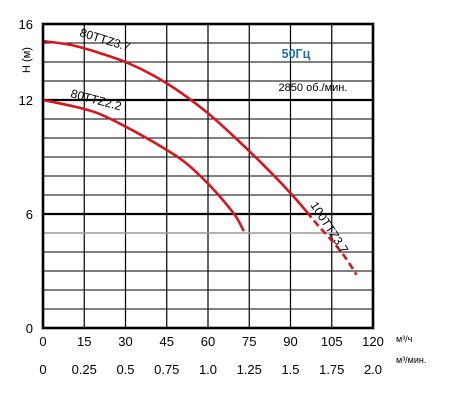 Image resolution: width=451 pixels, height=400 pixels. I want to click on y-tick-label: 16, so click(26, 24).